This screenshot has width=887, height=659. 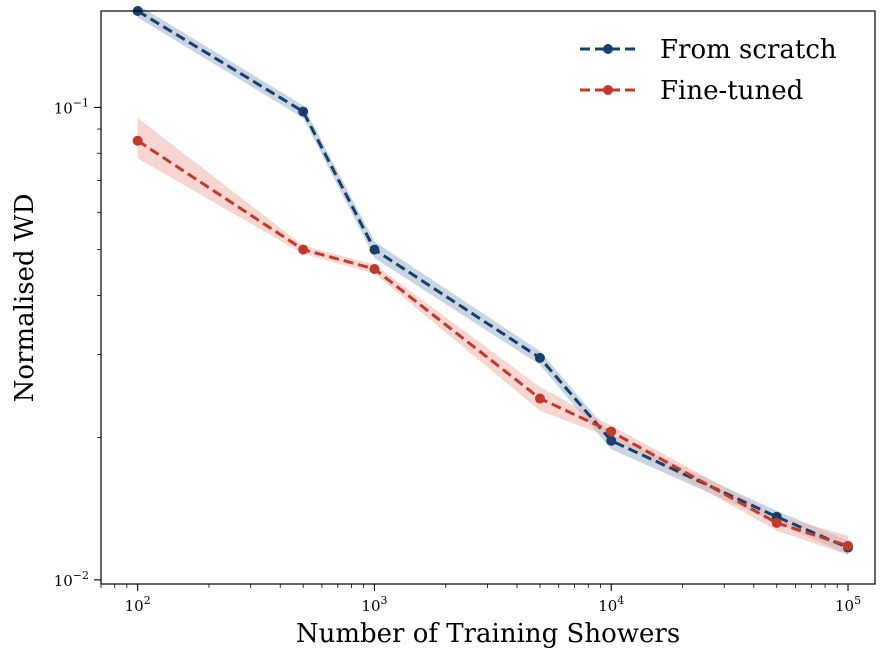 What do you see at coordinates (748, 50) in the screenshot?
I see `legend-label-0: From scratch` at bounding box center [748, 50].